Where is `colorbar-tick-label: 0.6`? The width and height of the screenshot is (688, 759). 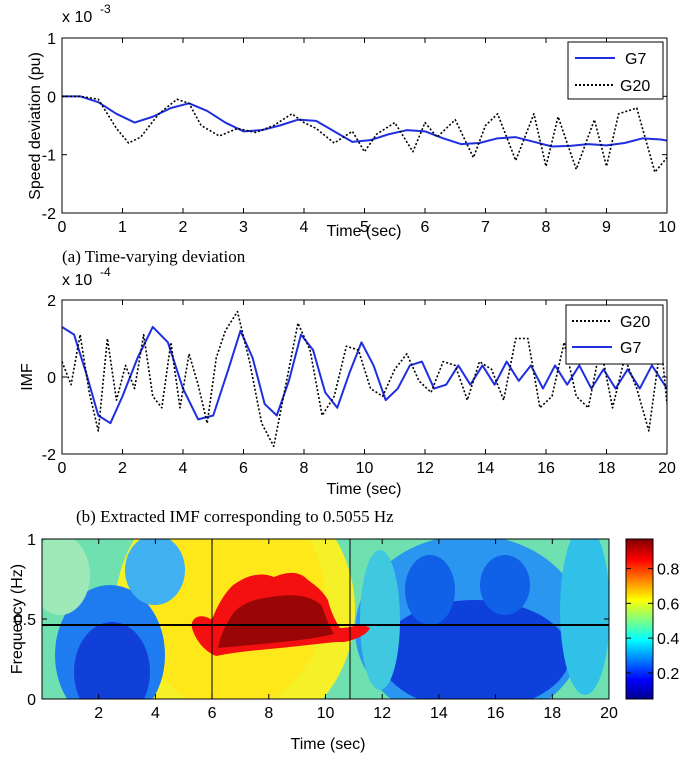 colorbar-tick-label: 0.6 is located at coordinates (668, 604).